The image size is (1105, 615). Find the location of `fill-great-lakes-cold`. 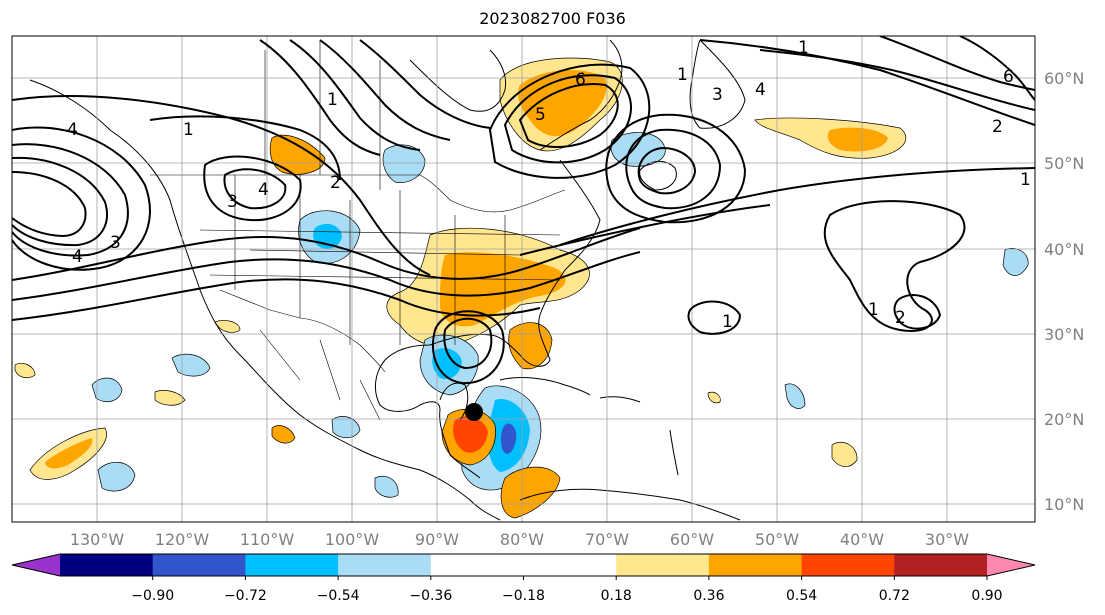

fill-great-lakes-cold is located at coordinates (404, 163).